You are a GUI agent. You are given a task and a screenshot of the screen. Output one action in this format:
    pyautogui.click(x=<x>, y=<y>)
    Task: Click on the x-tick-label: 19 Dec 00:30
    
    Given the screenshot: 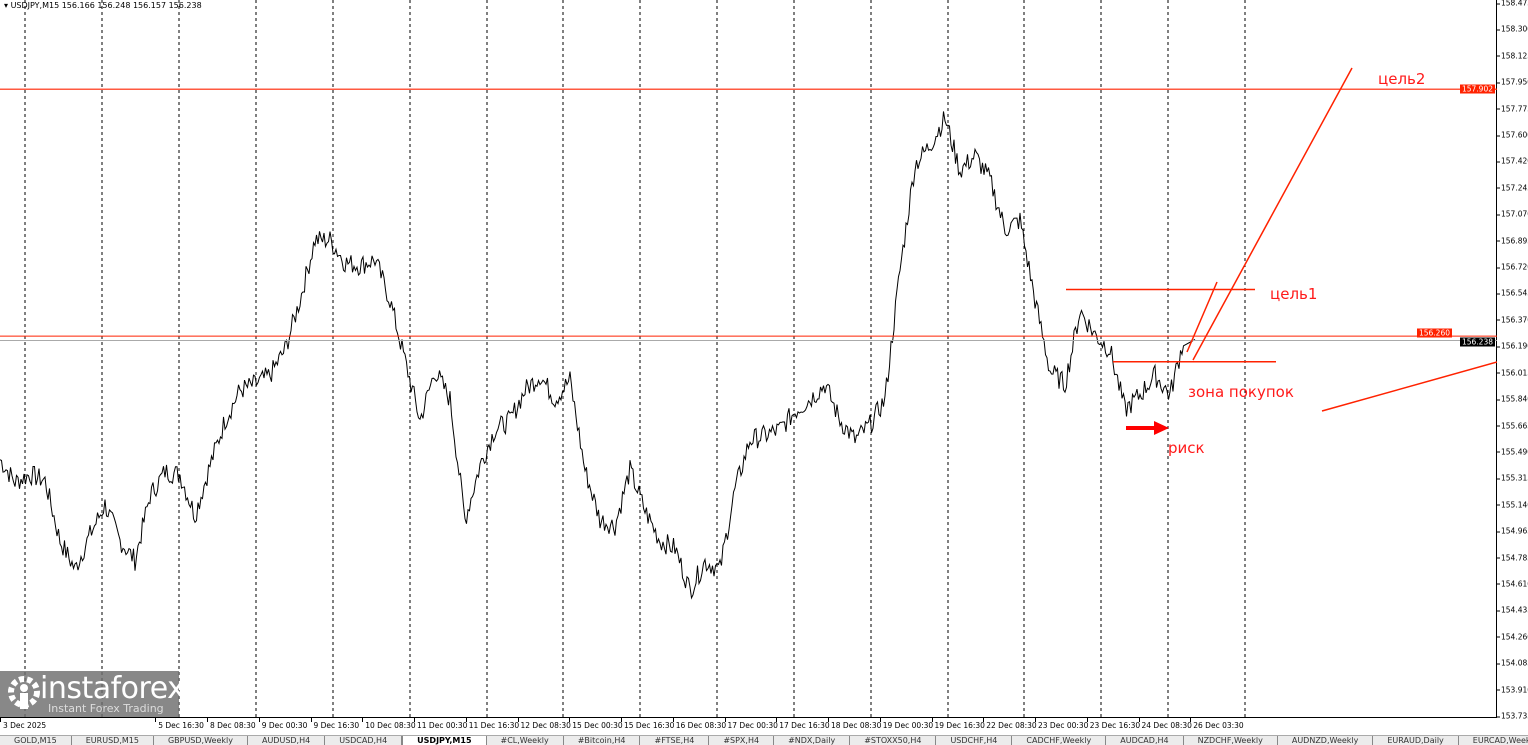 What is the action you would take?
    pyautogui.click(x=906, y=724)
    